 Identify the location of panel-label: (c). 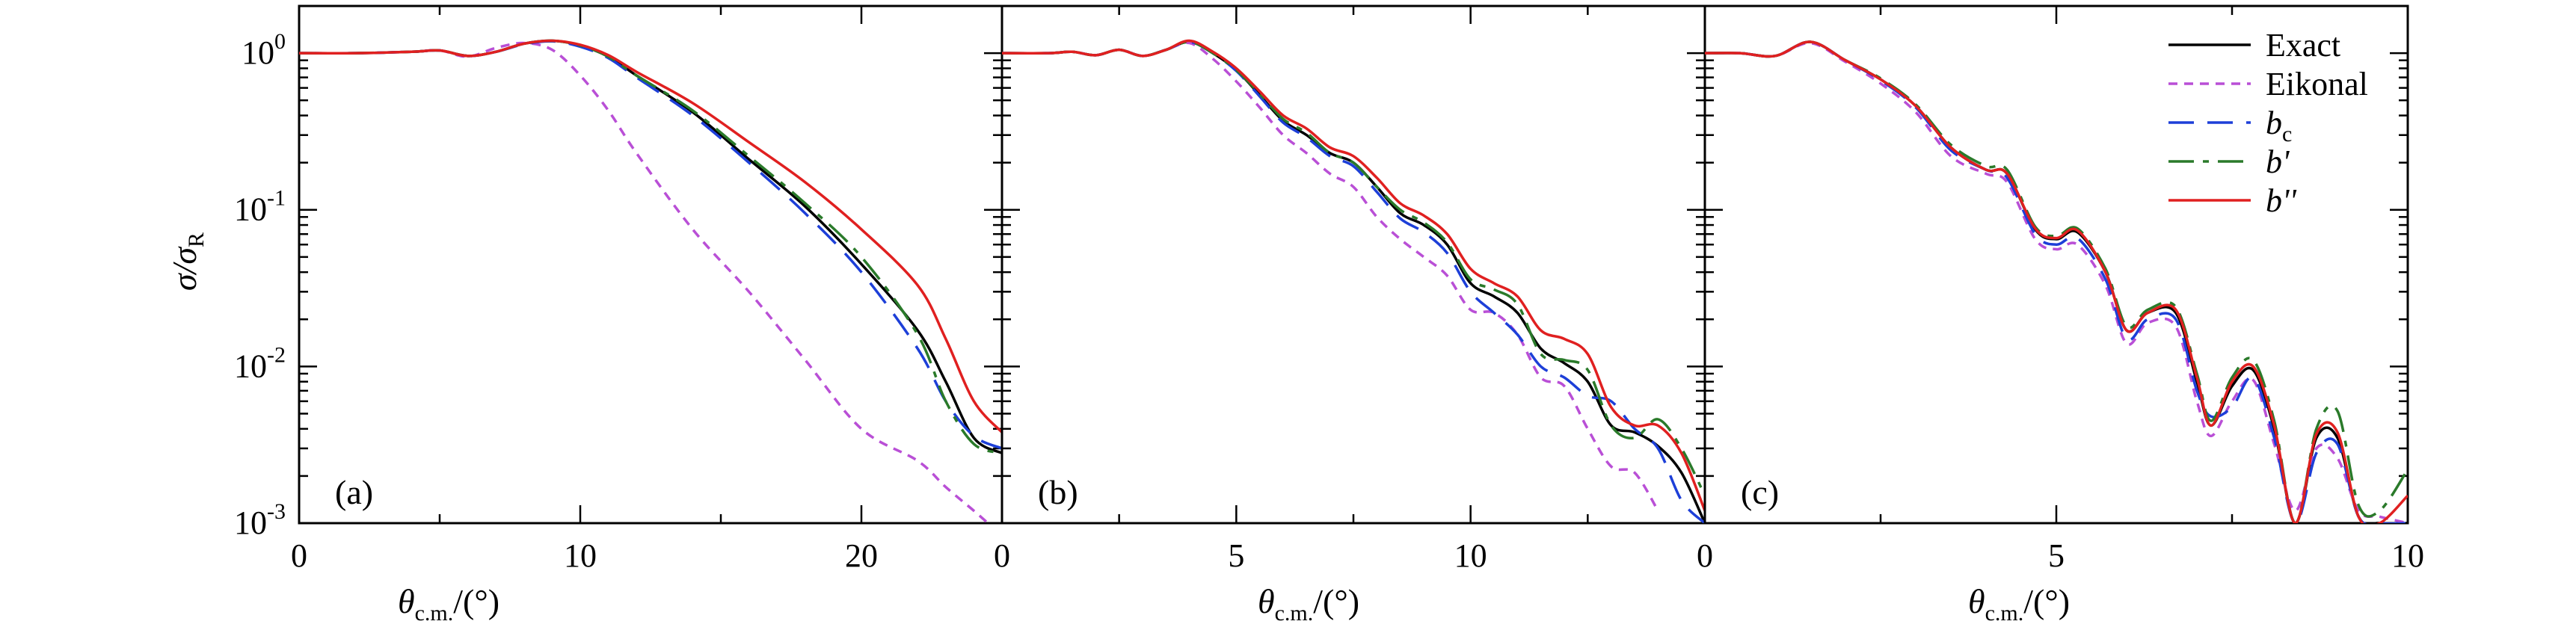
(1760, 492).